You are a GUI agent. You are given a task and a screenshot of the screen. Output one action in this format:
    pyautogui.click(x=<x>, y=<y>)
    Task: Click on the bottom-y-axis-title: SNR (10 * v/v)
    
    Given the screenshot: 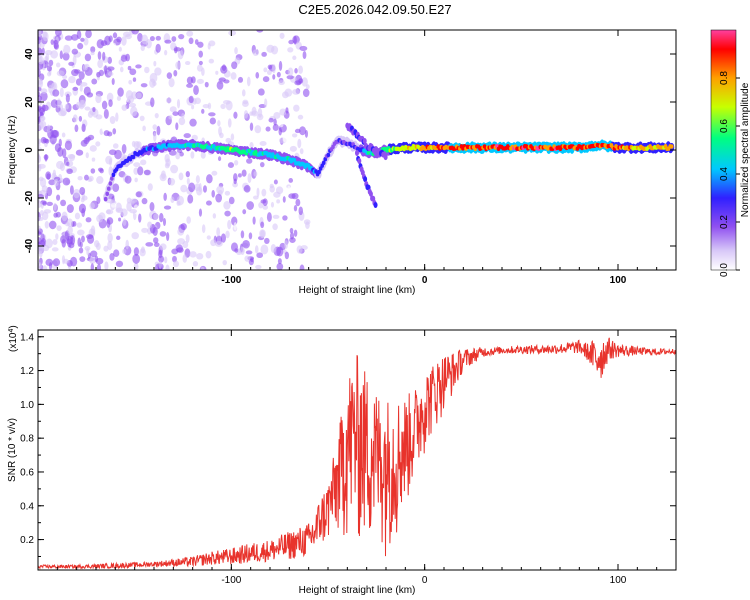 What is the action you would take?
    pyautogui.click(x=12, y=450)
    